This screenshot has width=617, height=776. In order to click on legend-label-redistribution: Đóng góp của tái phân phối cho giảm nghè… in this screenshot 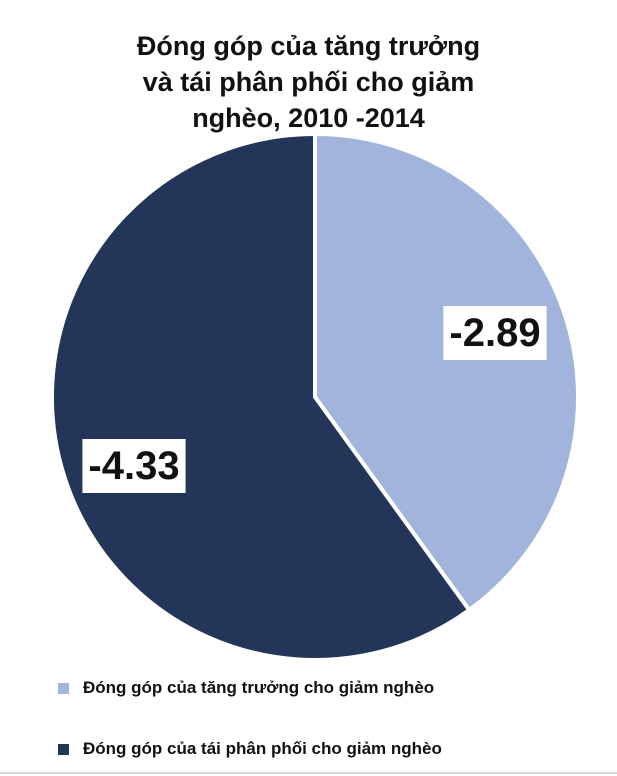, I will do `click(262, 748)`.